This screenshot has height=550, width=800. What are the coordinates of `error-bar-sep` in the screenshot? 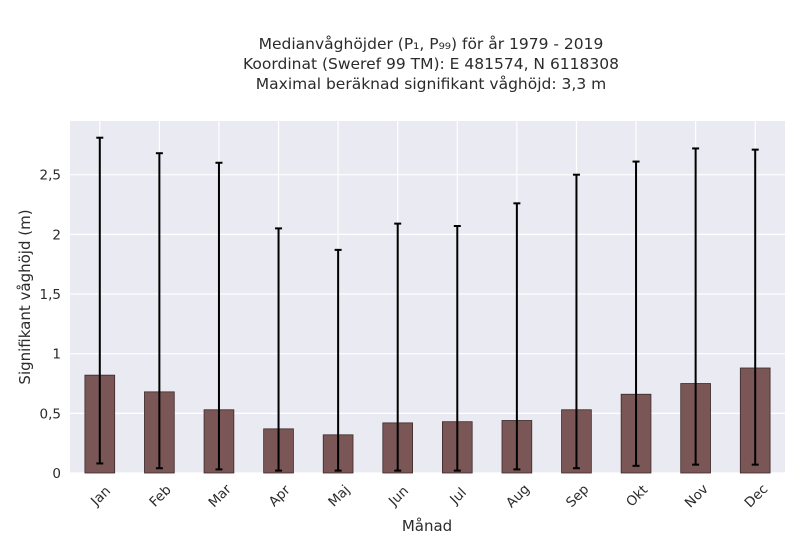 It's located at (576, 321).